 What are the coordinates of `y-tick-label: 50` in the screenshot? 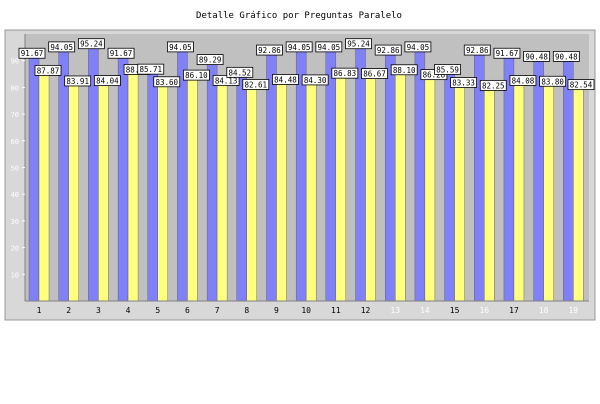 It's located at (15, 169).